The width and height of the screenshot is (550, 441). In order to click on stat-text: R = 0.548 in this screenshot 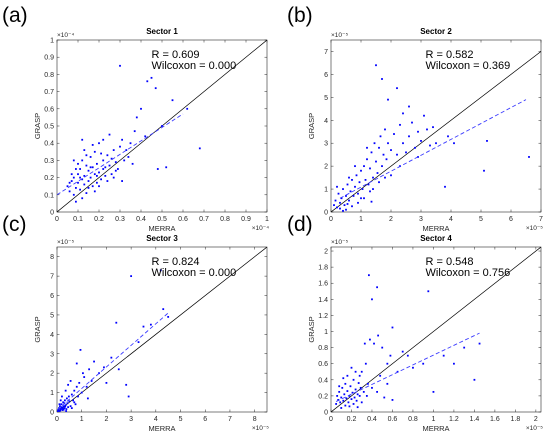, I will do `click(450, 262)`.